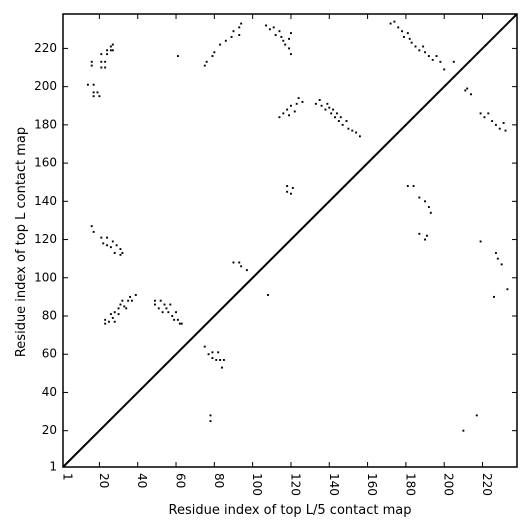 Image resolution: width=531 pixels, height=531 pixels. Describe the element at coordinates (219, 480) in the screenshot. I see `x-tick-label: 80` at that location.